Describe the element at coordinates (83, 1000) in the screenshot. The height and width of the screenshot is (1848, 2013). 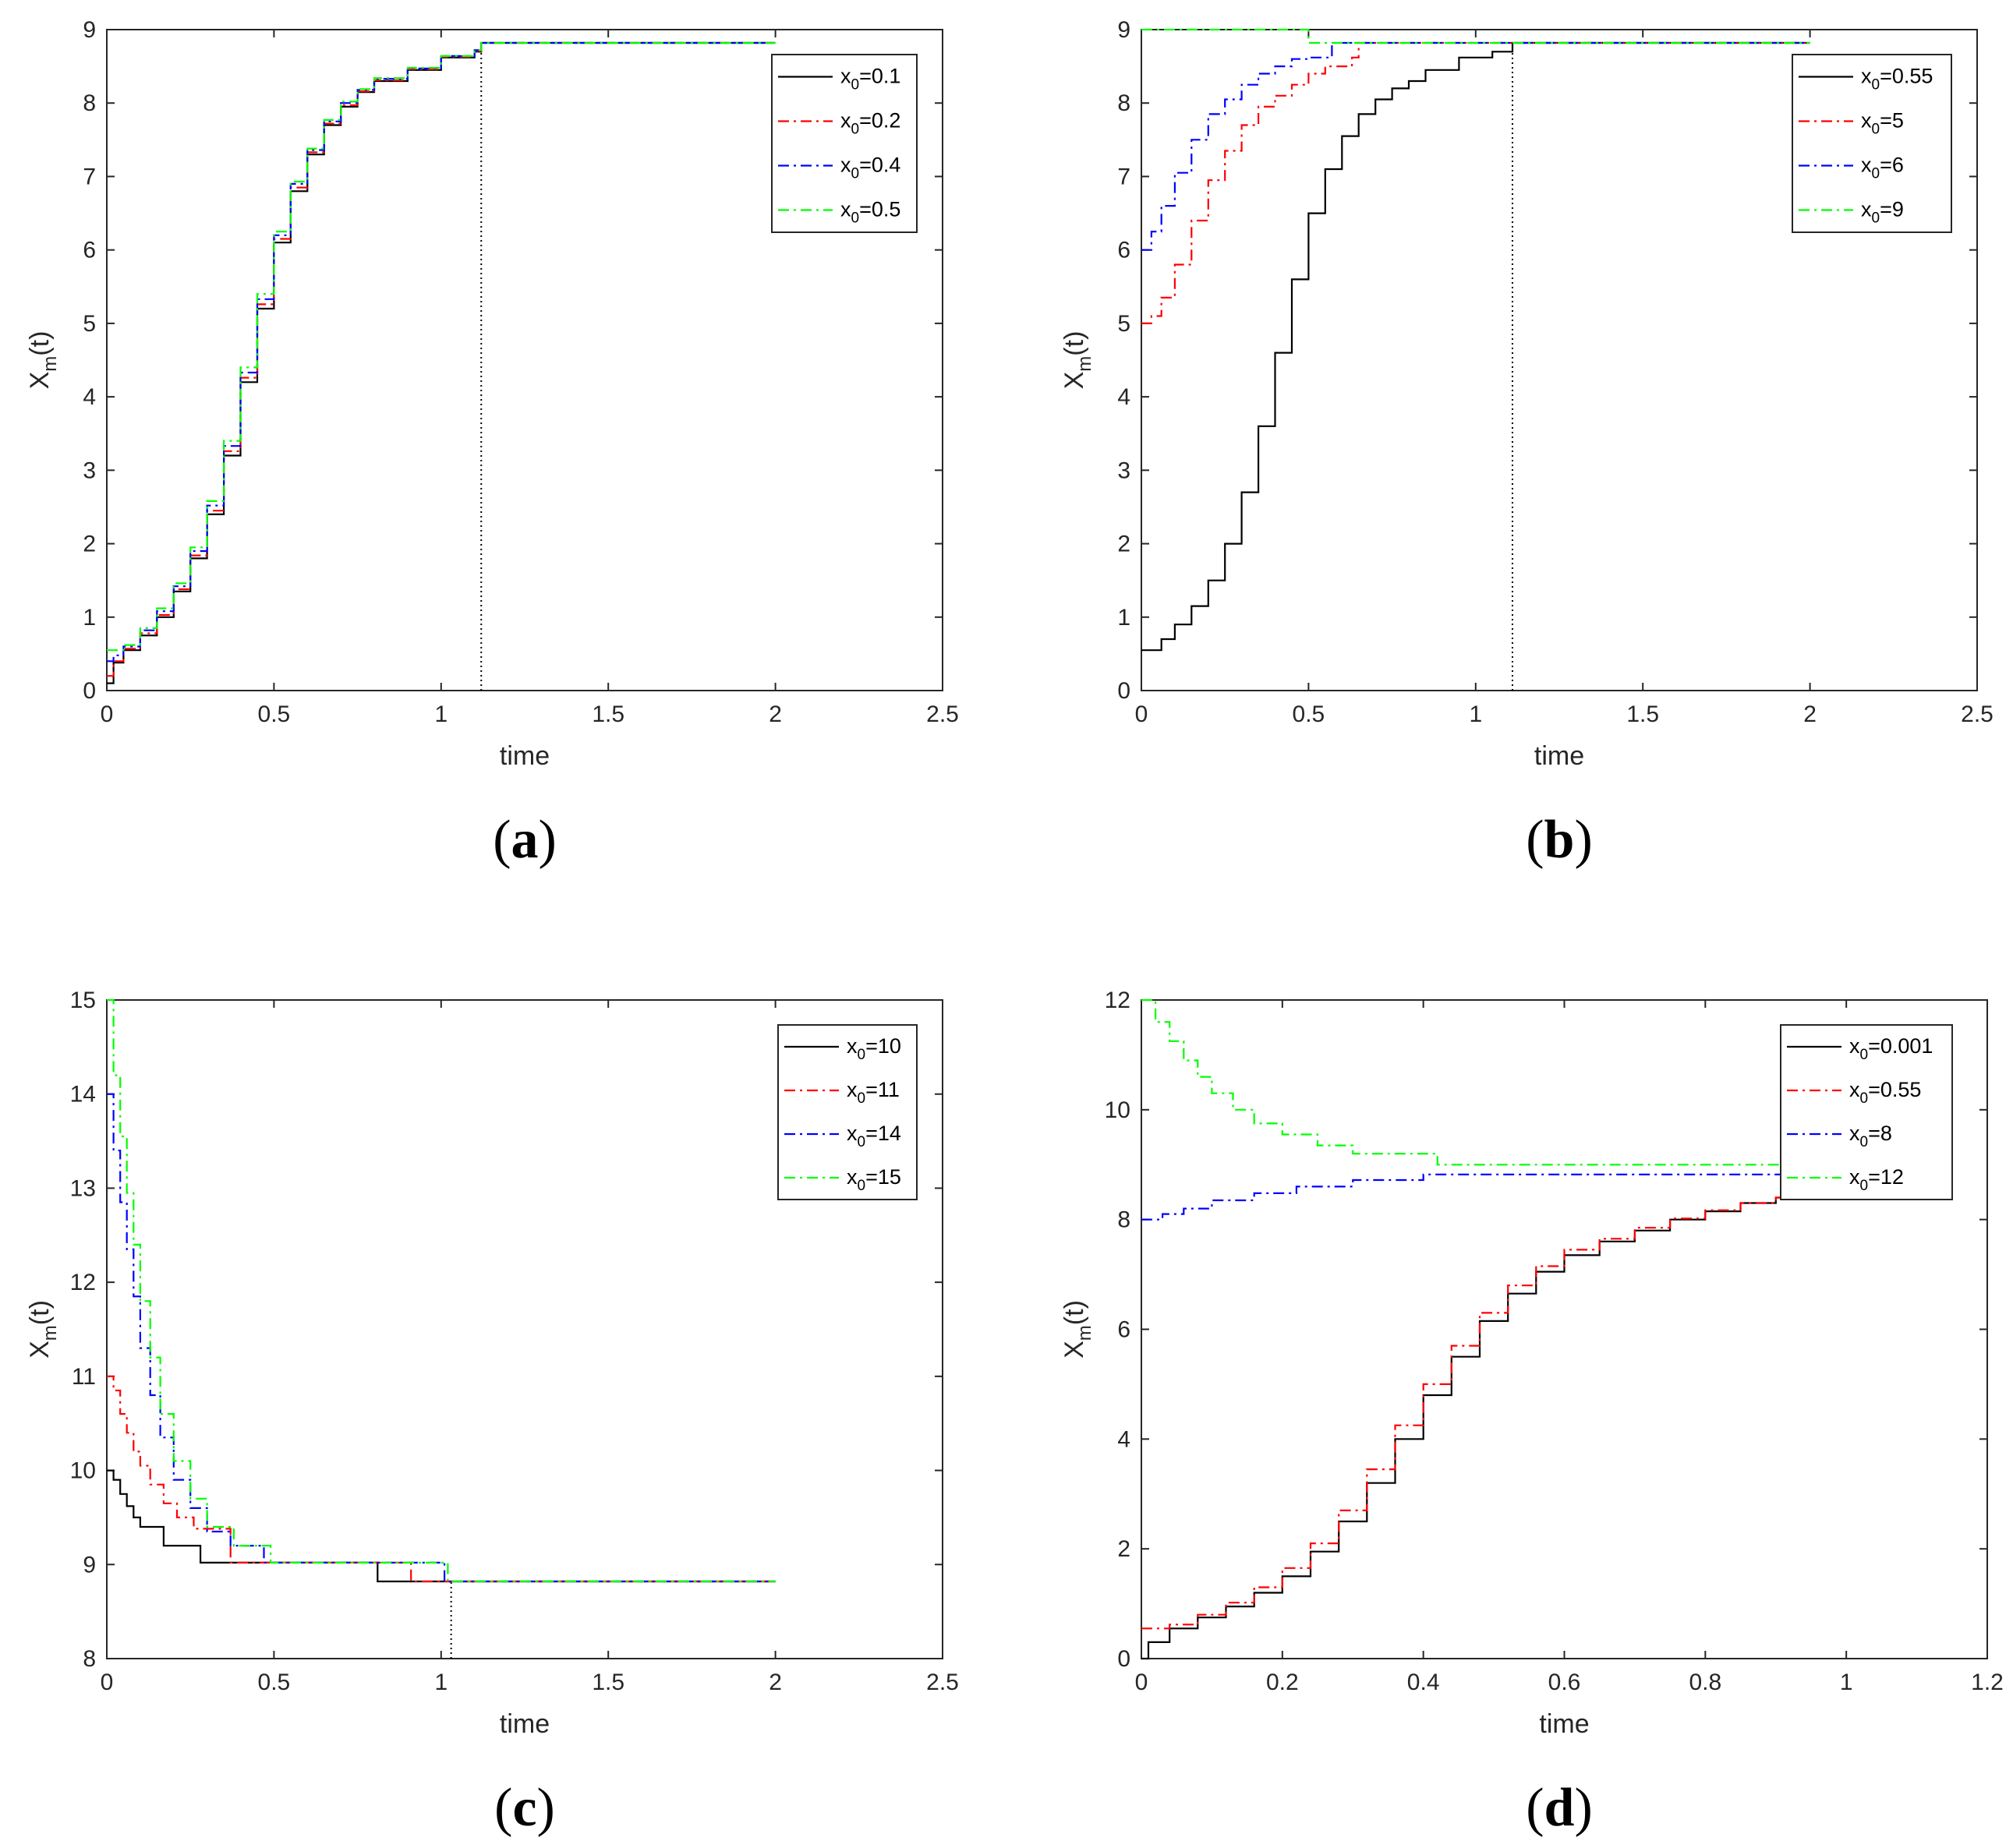
I see `y-tick-label: 15` at that location.